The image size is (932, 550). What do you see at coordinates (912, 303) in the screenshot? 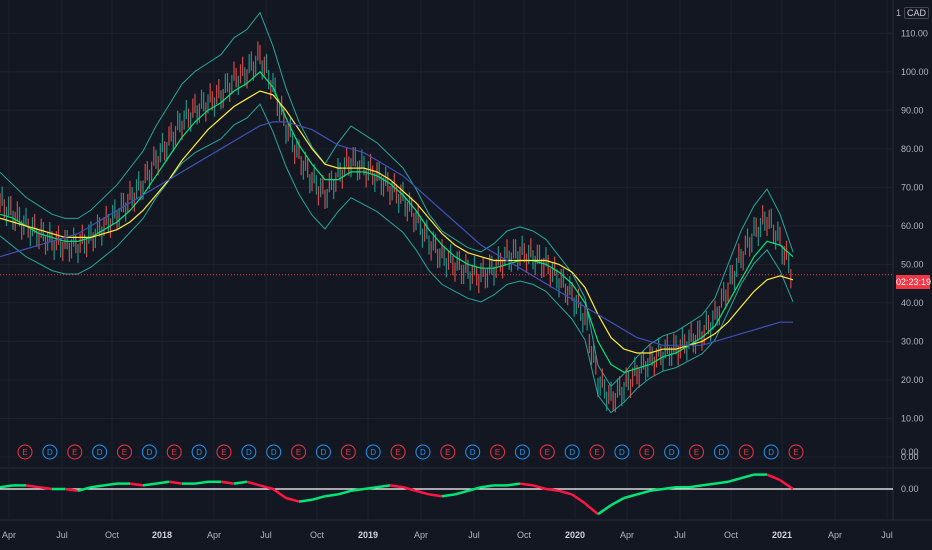
I see `y-tick-label: 40.00` at bounding box center [912, 303].